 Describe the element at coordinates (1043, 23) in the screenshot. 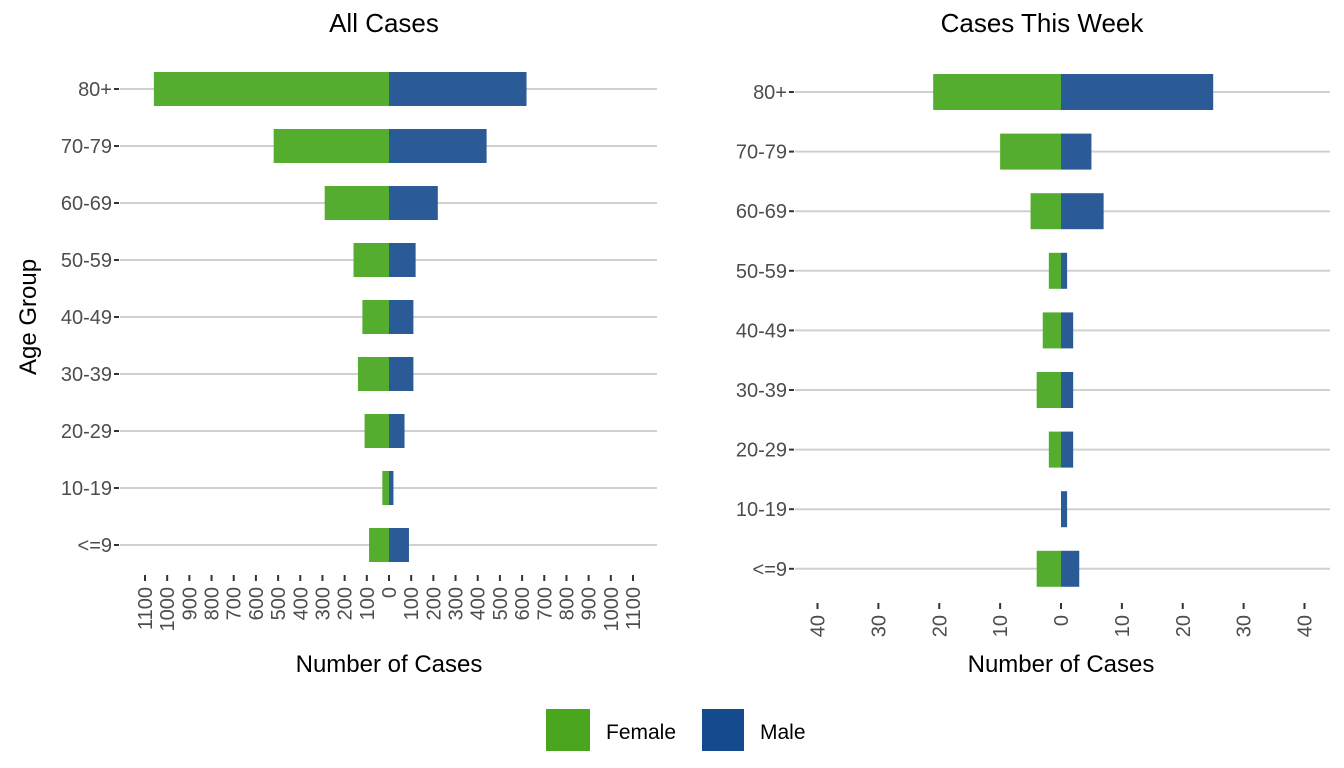

I see `chart-title-cases-this-week: Cases This Week` at that location.